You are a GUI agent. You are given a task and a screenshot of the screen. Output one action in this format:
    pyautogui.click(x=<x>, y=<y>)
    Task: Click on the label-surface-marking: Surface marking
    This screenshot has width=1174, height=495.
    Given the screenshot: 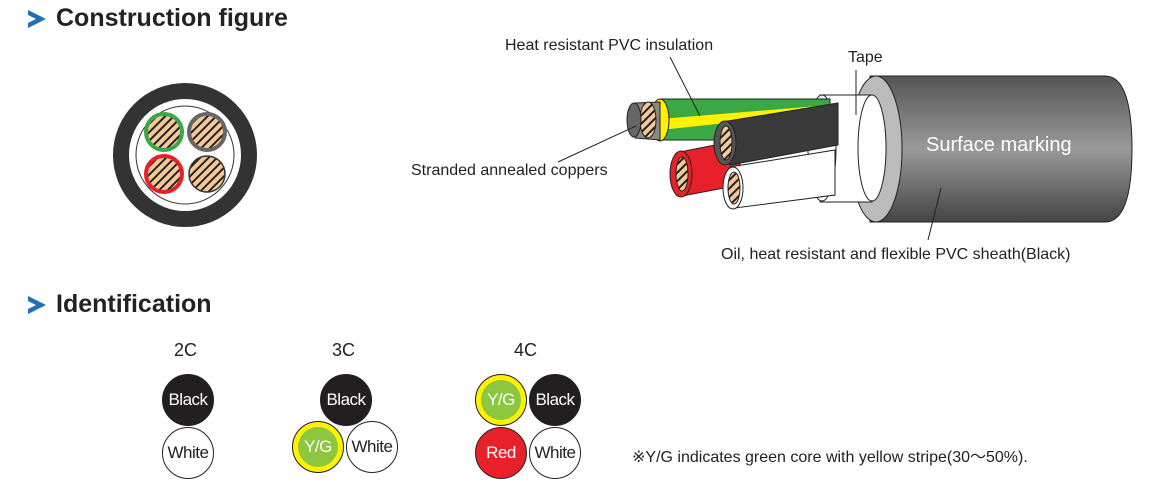 What is the action you would take?
    pyautogui.click(x=999, y=145)
    